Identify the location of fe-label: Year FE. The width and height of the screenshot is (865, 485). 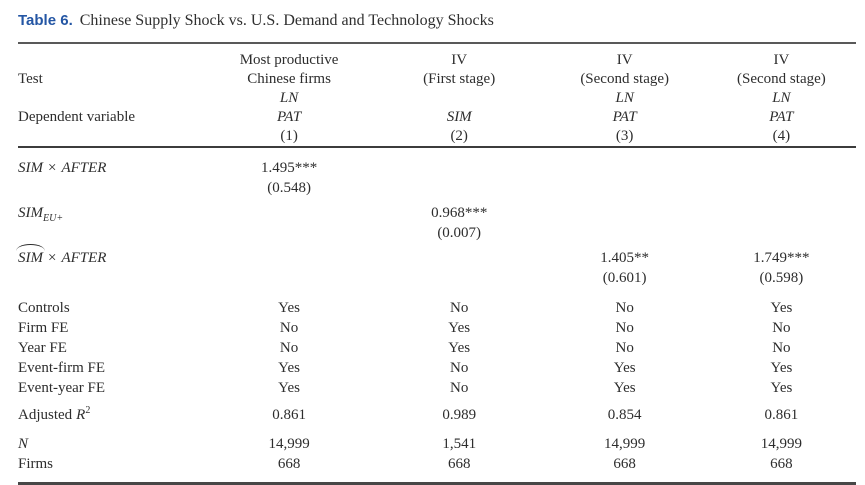
(42, 348).